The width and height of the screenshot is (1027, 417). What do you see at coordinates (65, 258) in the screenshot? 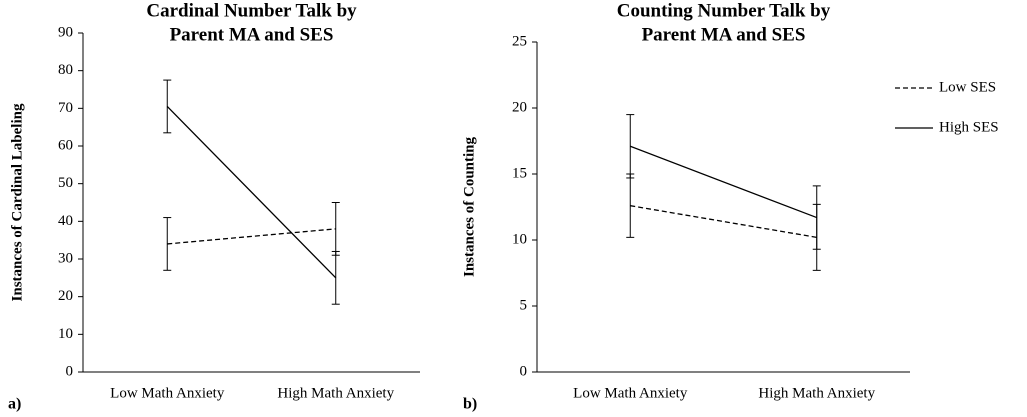
I see `y-tick-label: 30` at bounding box center [65, 258].